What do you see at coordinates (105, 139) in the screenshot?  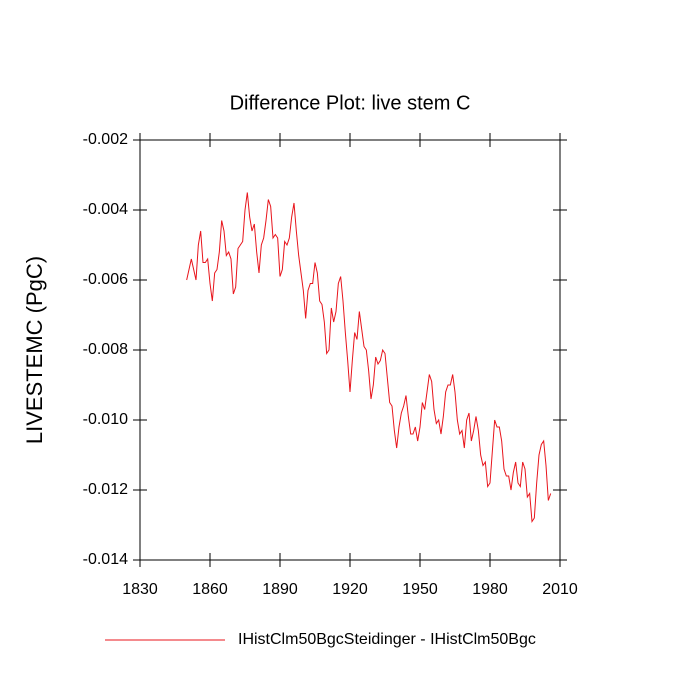 I see `y-tick-label: -0.002` at bounding box center [105, 139].